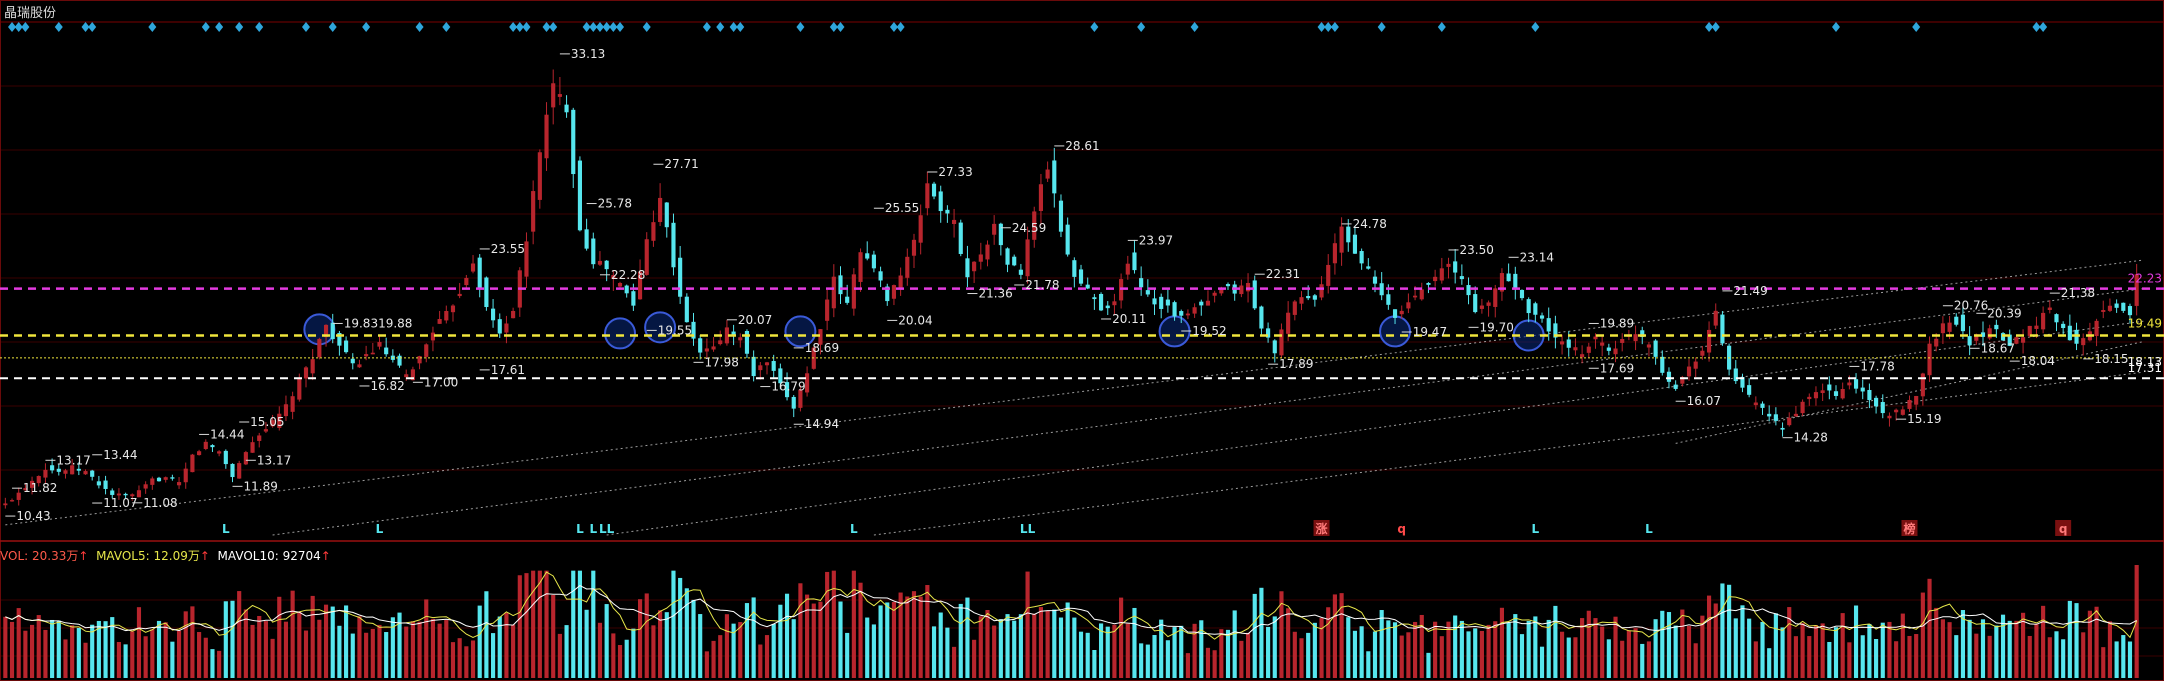 This screenshot has height=681, width=2164. I want to click on event-tag-text: LL, so click(1028, 529).